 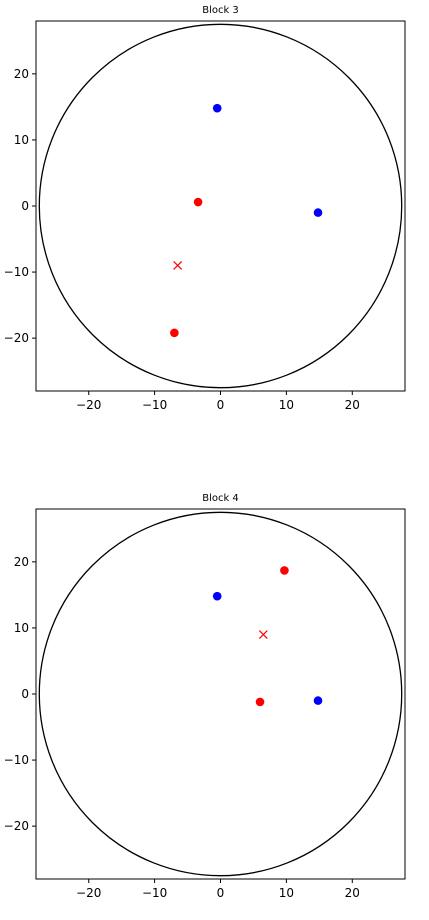 What do you see at coordinates (220, 498) in the screenshot?
I see `chart-title: Block 4` at bounding box center [220, 498].